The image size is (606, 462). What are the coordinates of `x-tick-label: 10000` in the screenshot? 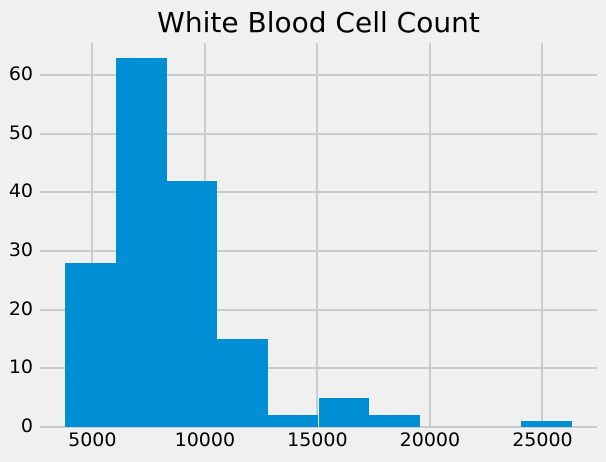 It's located at (205, 440).